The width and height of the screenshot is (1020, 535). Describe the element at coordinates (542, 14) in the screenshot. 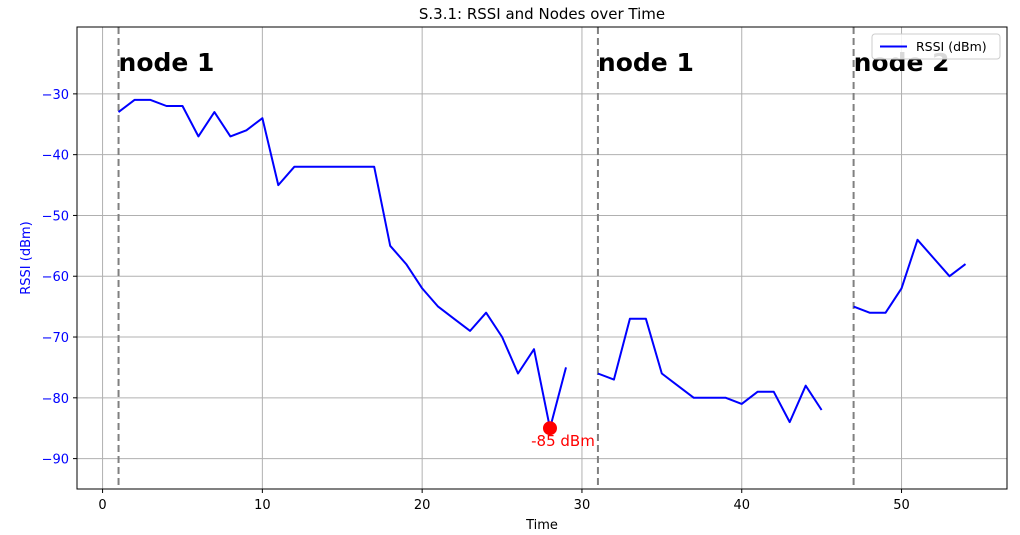

I see `chart-title: S.3.1: RSSI and Nodes over Time` at that location.